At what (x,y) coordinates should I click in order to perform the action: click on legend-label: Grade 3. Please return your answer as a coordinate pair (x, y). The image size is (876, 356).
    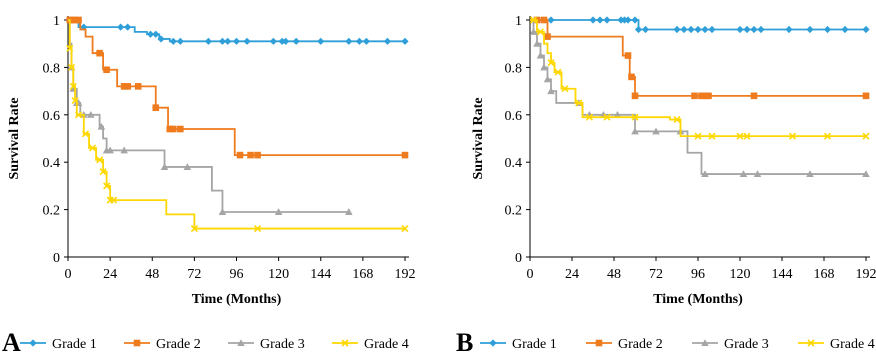
    Looking at the image, I should click on (282, 344).